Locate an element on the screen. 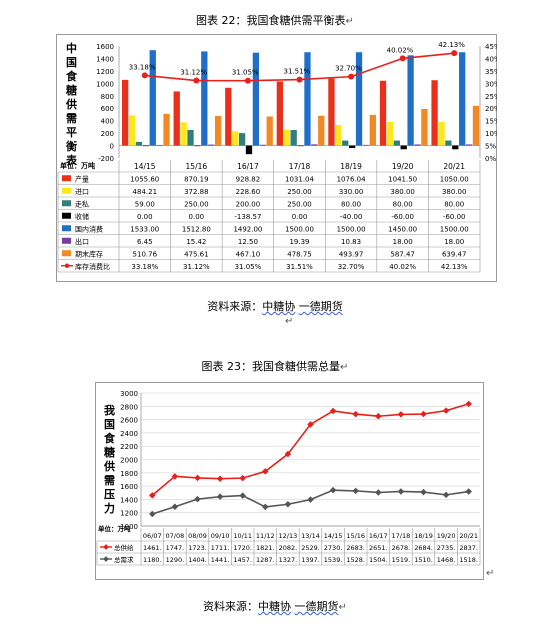 Image resolution: width=550 pixels, height=626 pixels. axis-title-char: 国 is located at coordinates (109, 424).